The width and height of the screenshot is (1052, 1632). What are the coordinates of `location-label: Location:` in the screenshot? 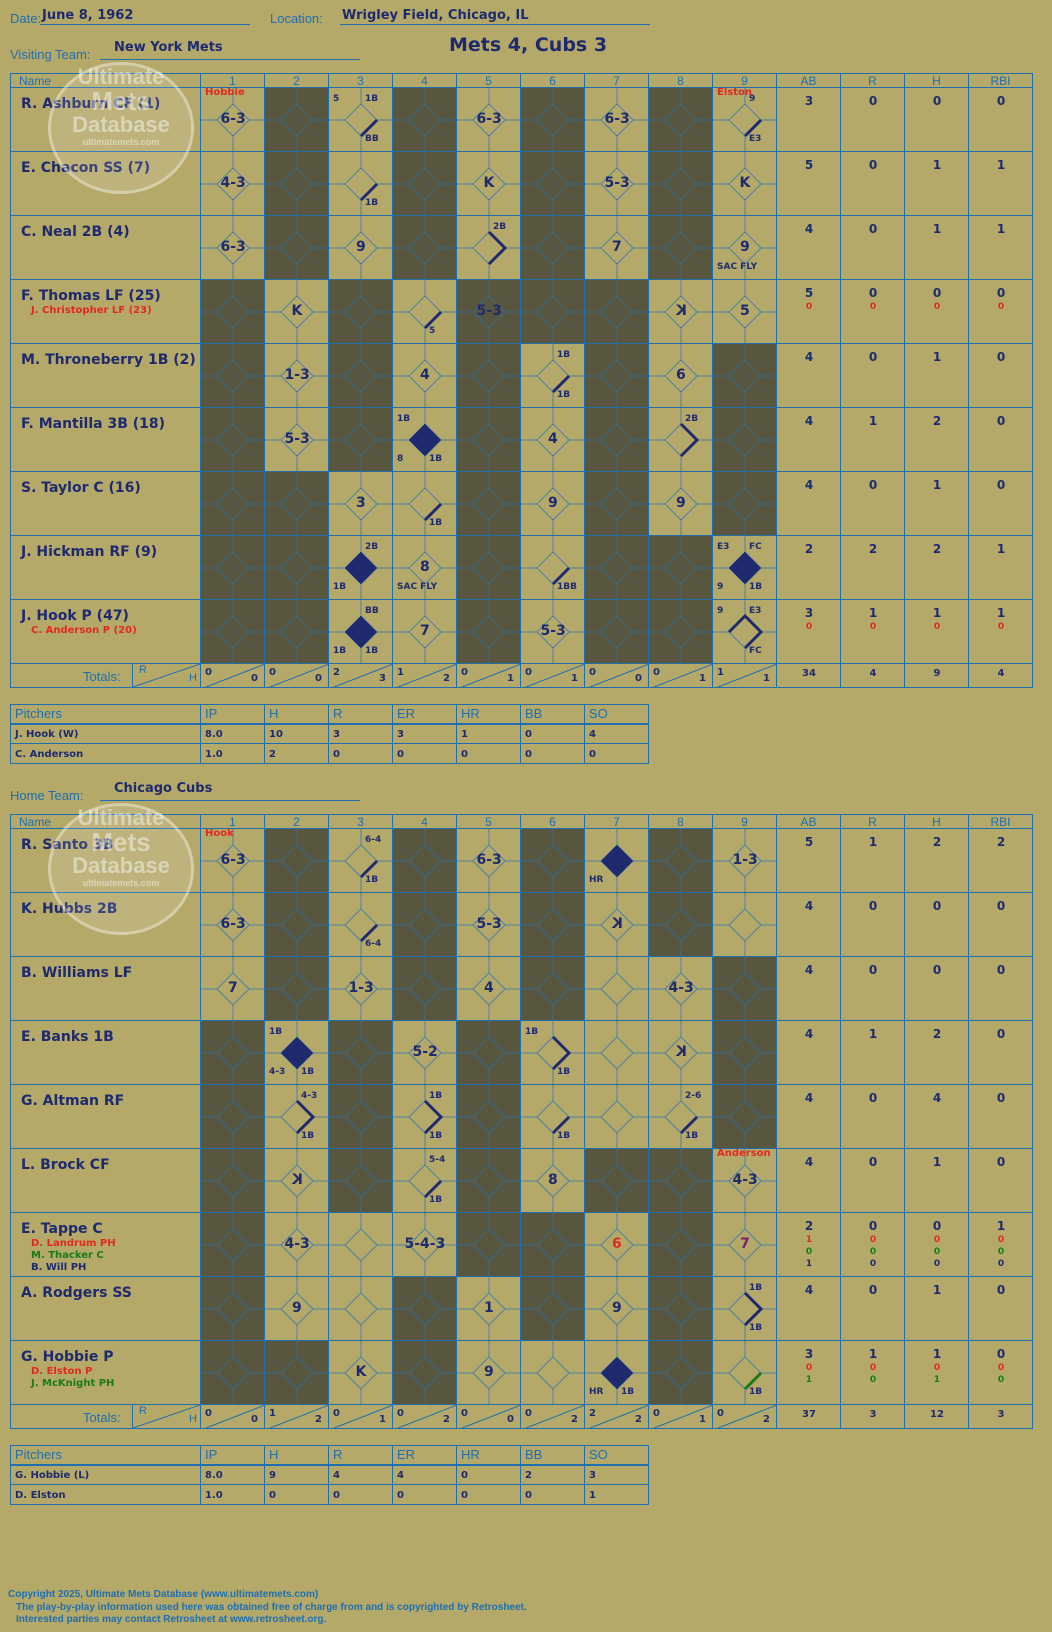 It's located at (296, 18).